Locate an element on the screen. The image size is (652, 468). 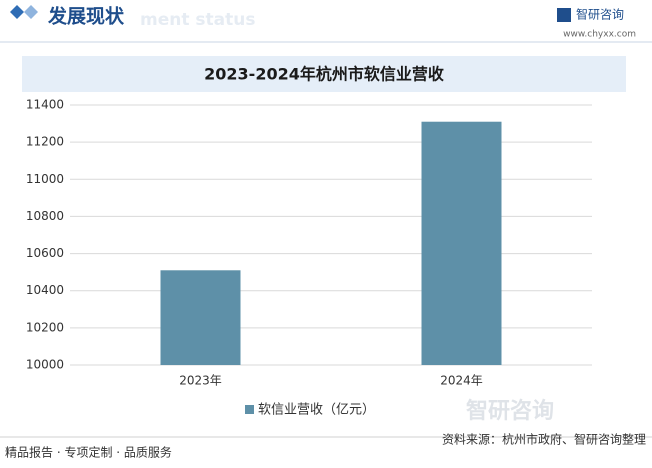
header-title: 发展现状 is located at coordinates (86, 16).